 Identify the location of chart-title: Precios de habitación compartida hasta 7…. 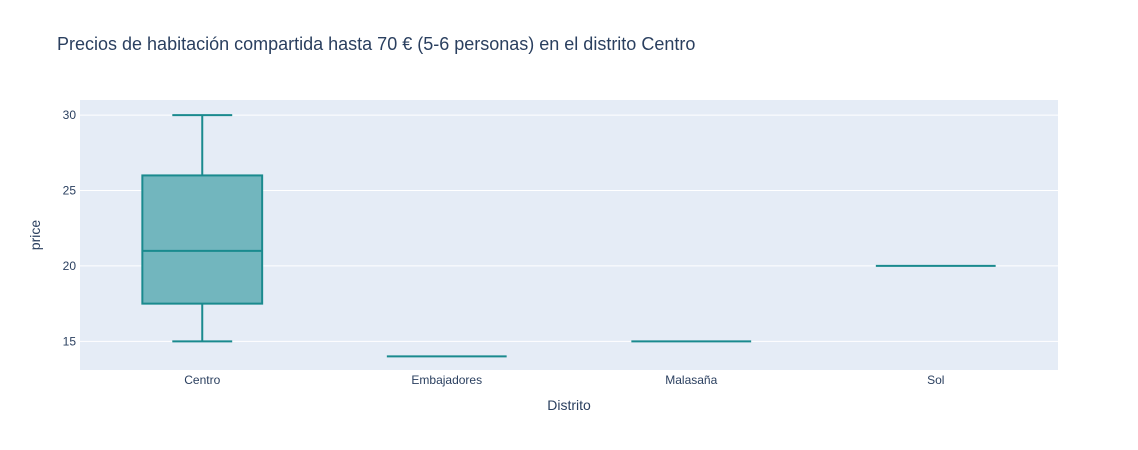
(376, 44).